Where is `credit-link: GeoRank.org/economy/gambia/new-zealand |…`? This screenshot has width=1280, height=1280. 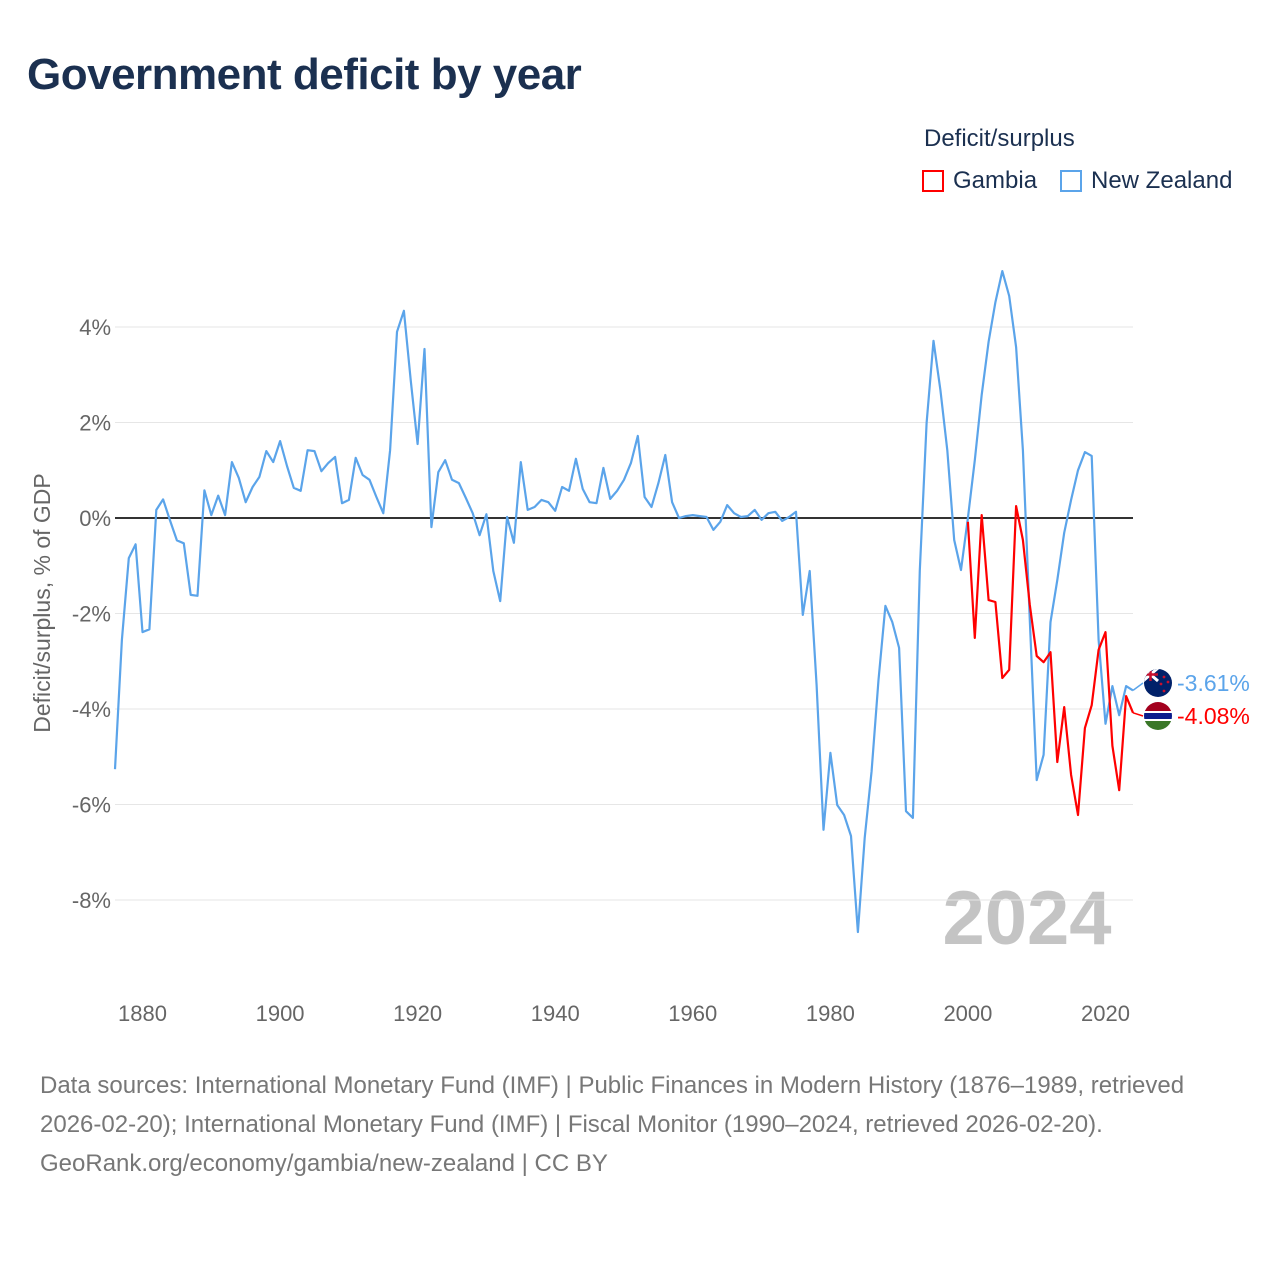 credit-link: GeoRank.org/economy/gambia/new-zealand |… is located at coordinates (324, 1163).